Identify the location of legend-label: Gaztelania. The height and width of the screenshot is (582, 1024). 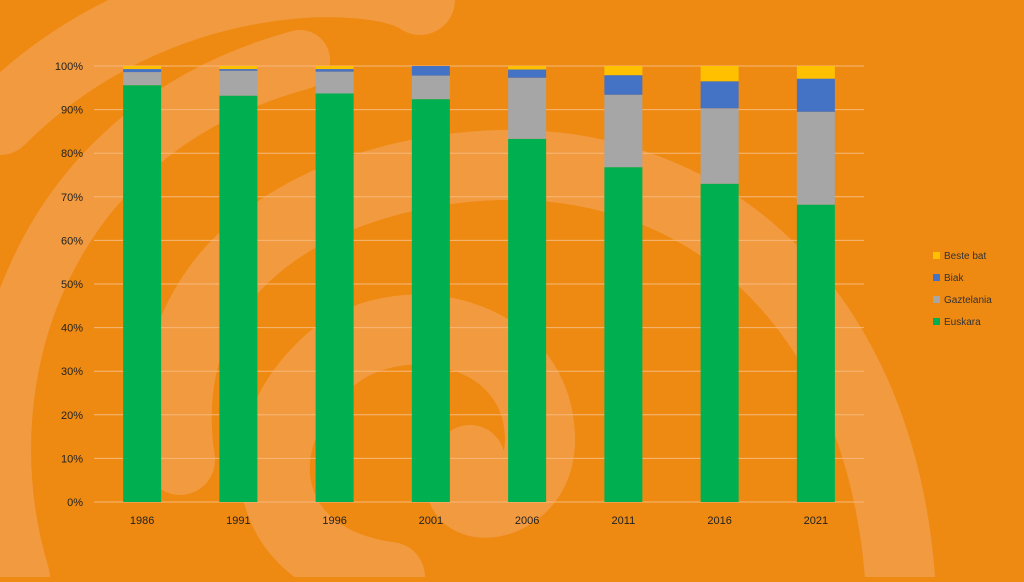
(968, 300).